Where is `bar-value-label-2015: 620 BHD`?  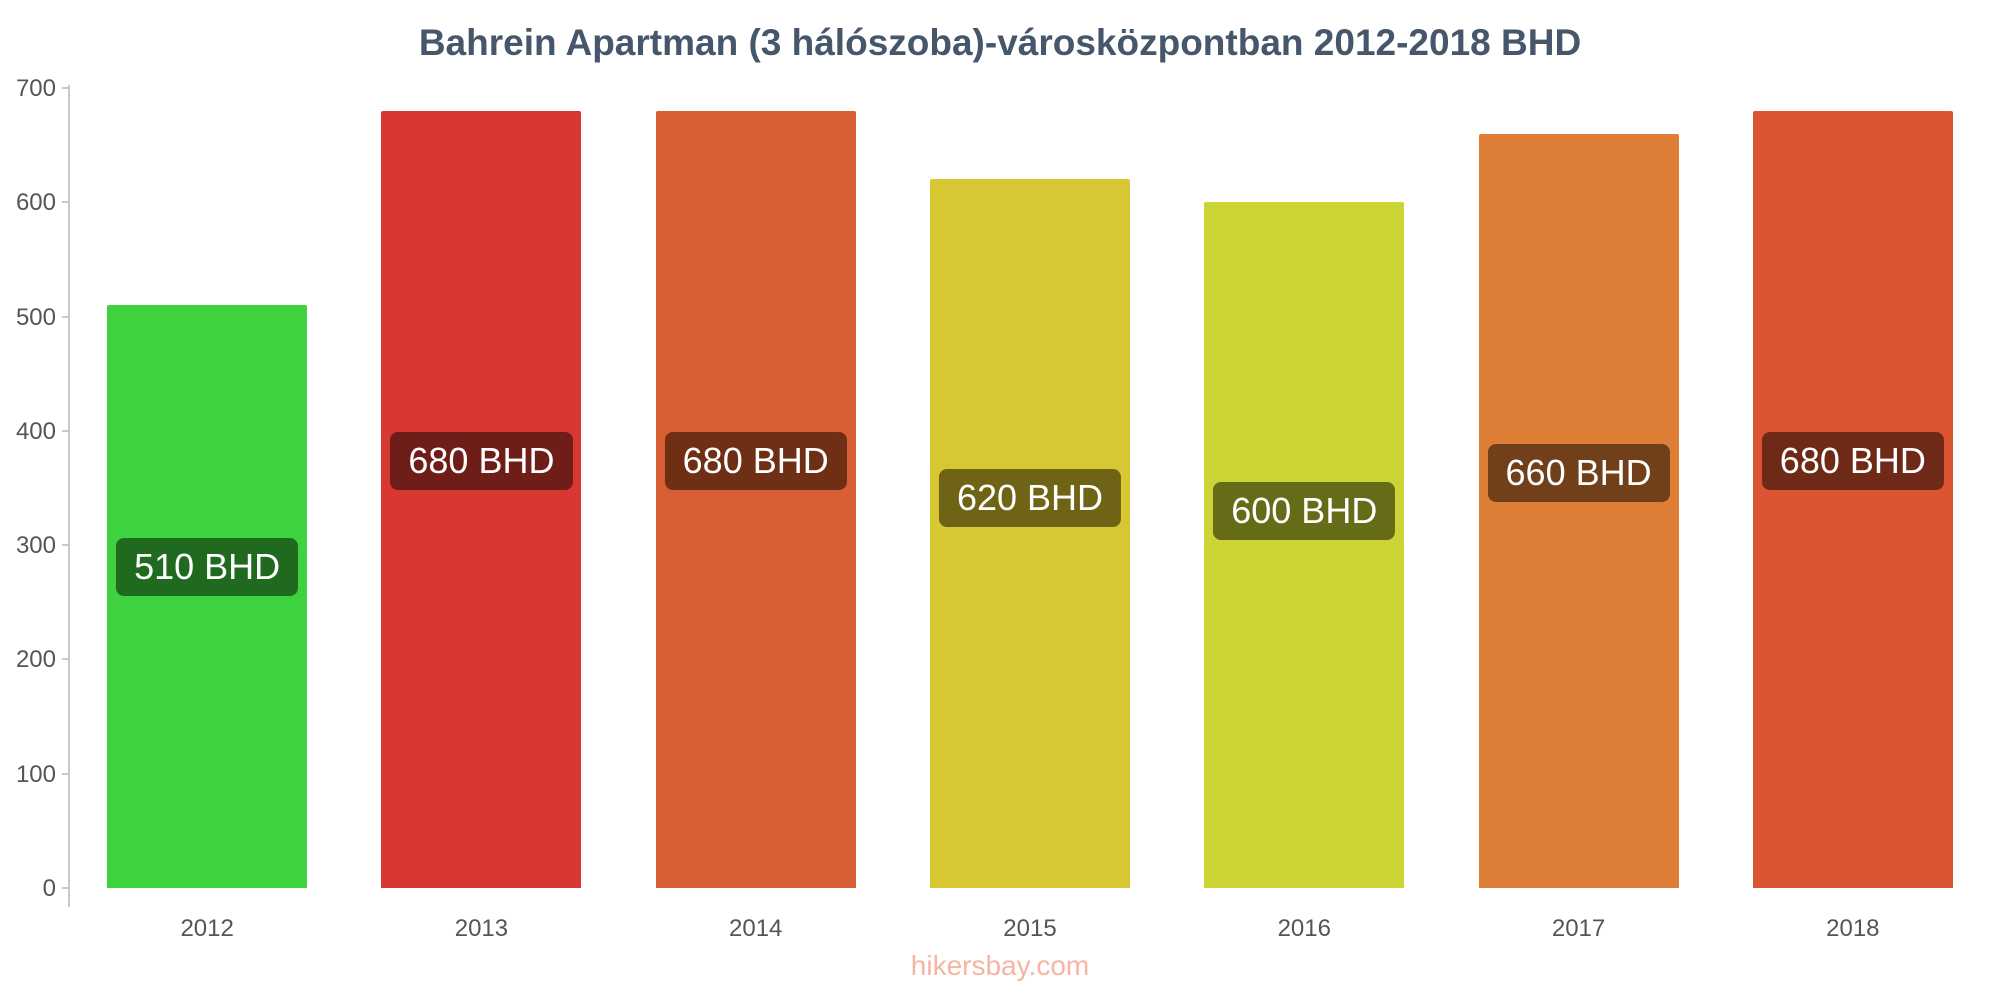 bar-value-label-2015: 620 BHD is located at coordinates (1030, 498).